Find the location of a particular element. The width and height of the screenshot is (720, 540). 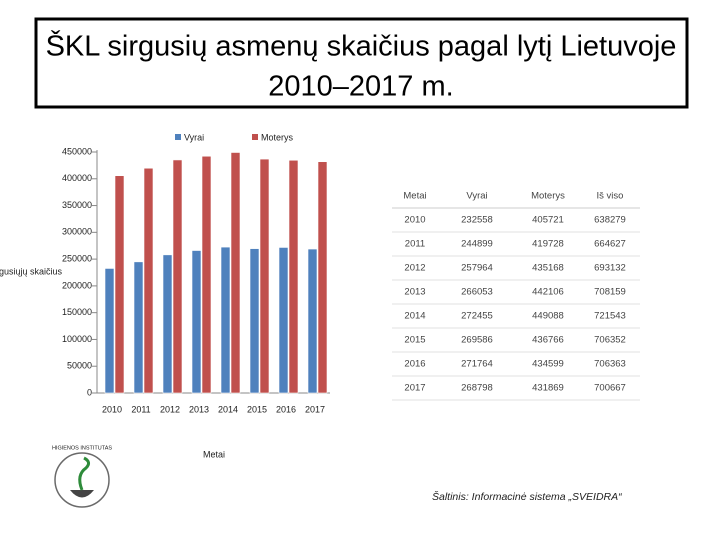

table-cell: 693132 is located at coordinates (610, 268).